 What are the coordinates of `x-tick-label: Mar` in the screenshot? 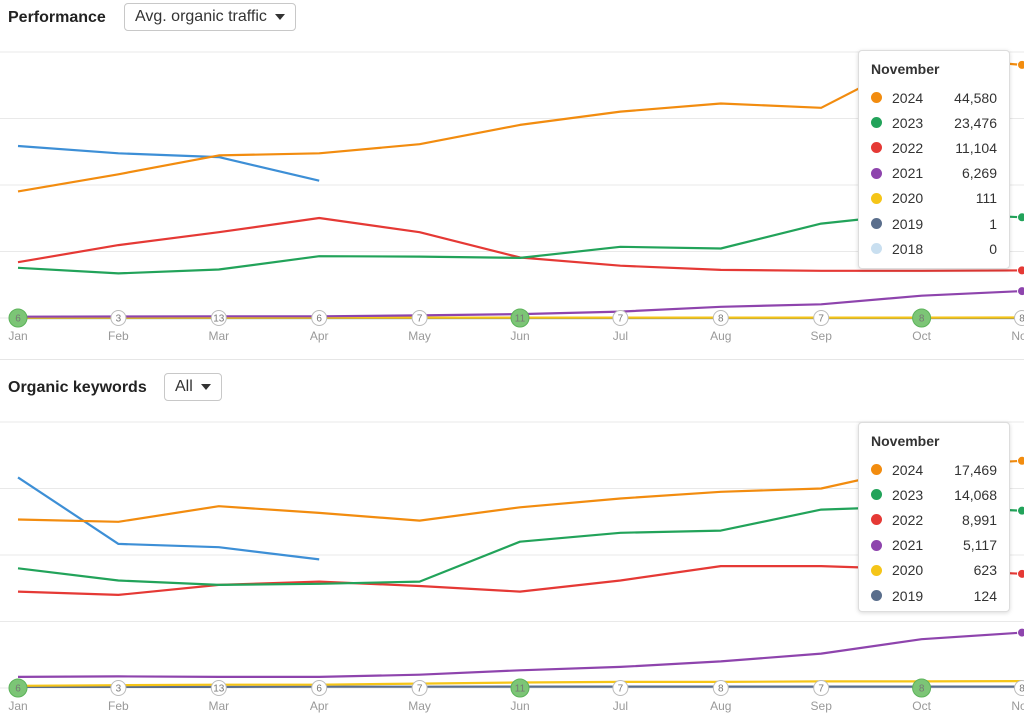 It's located at (218, 706).